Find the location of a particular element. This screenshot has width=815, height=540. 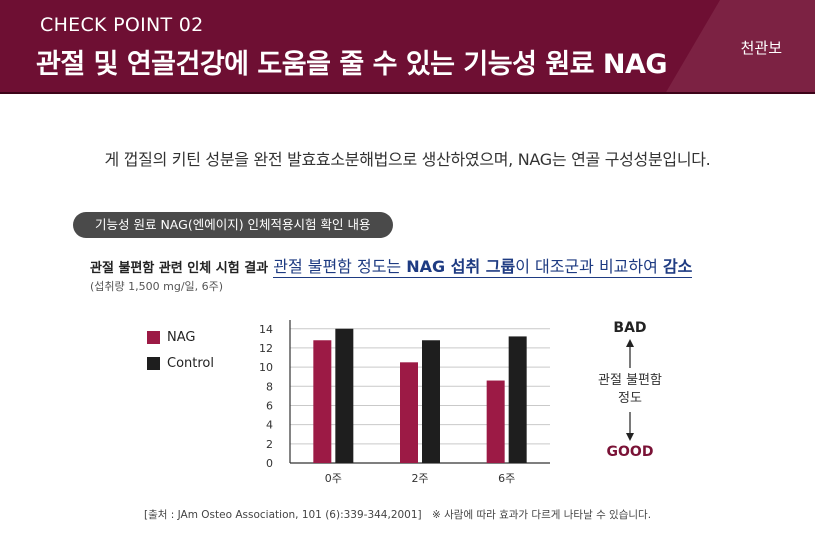

dosage-note: (섭취량 1,500 mg/일, 6주) is located at coordinates (157, 286).